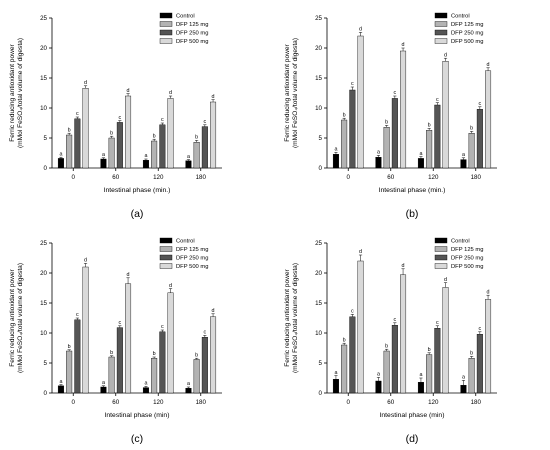 The height and width of the screenshot is (450, 550). What do you see at coordinates (412, 214) in the screenshot?
I see `panel-label: (b)` at bounding box center [412, 214].